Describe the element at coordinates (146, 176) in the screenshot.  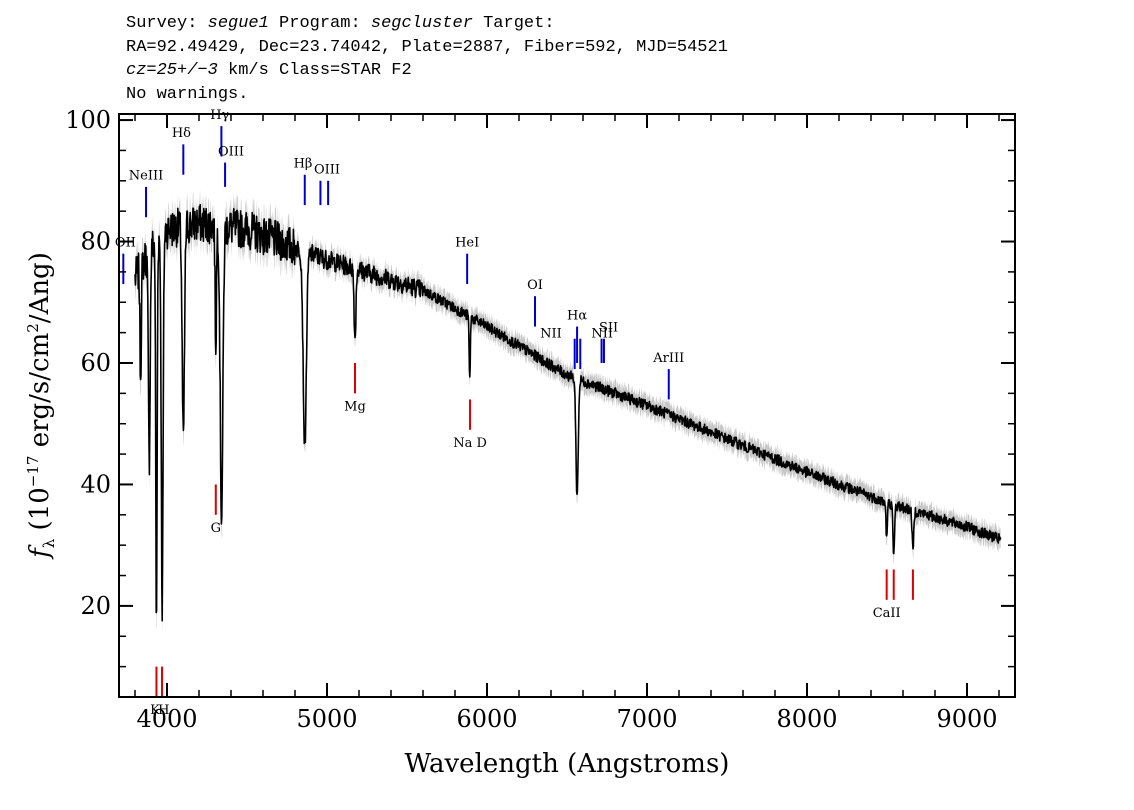
I see `emission-line-label: NeIII` at that location.